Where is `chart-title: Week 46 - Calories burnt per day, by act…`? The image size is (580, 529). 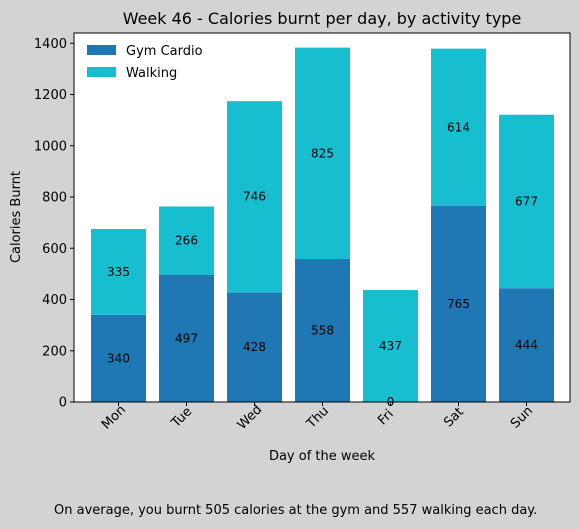 chart-title: Week 46 - Calories burnt per day, by act… is located at coordinates (322, 18).